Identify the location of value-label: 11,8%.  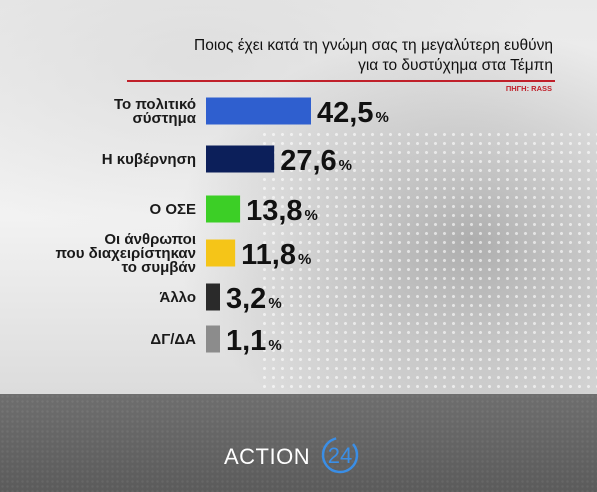
(276, 255).